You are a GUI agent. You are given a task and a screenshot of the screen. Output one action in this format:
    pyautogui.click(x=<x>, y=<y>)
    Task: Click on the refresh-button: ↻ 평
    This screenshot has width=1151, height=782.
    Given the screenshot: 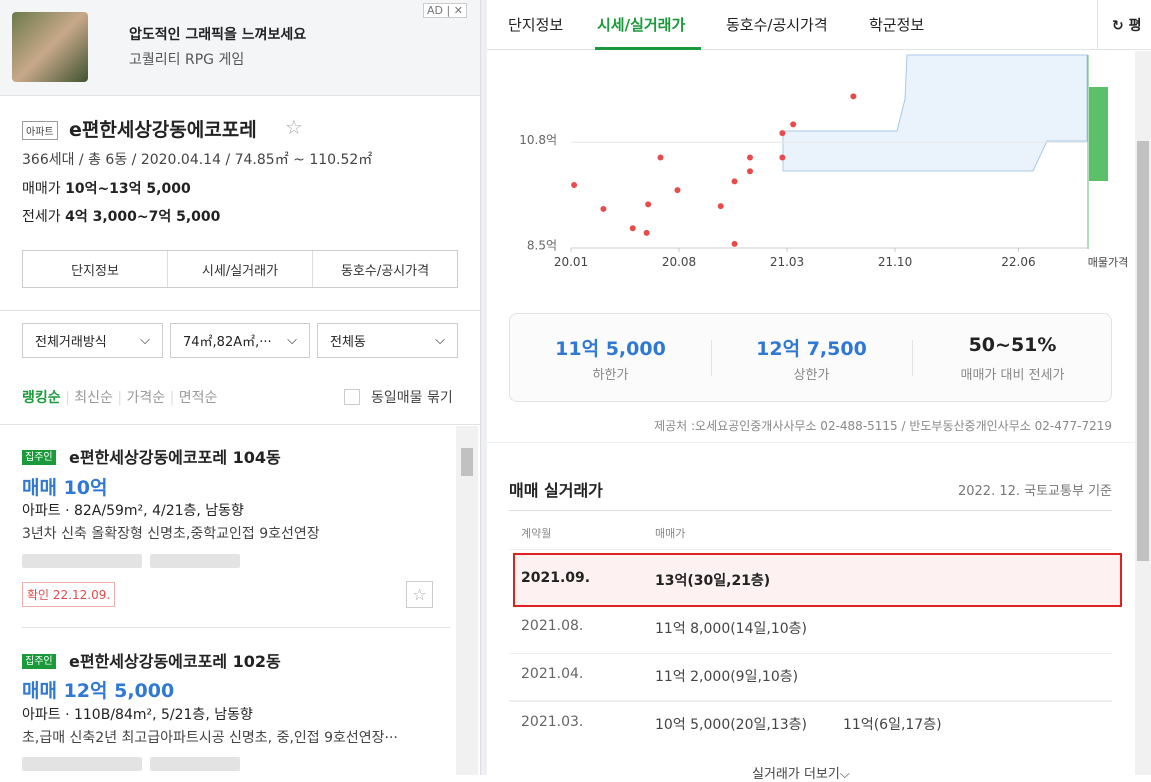 What is the action you would take?
    pyautogui.click(x=1124, y=25)
    